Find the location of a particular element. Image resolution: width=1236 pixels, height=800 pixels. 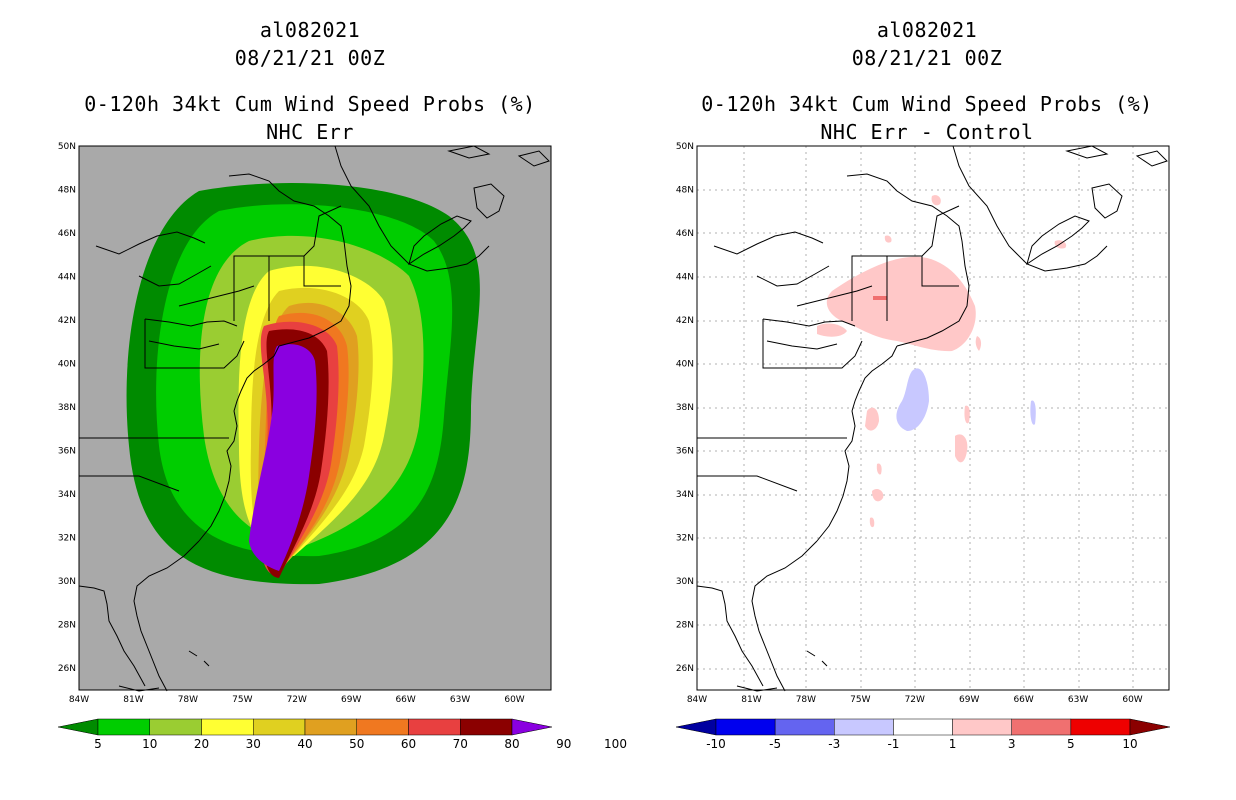

left-lon-label-69W: 69W is located at coordinates (351, 700).